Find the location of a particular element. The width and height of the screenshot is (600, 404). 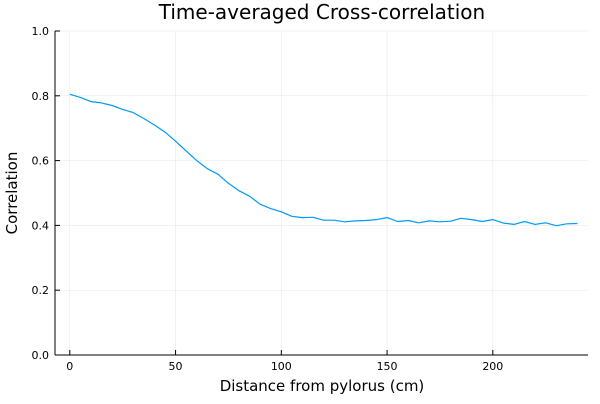

y-tick-label: 0.6 is located at coordinates (41, 161).